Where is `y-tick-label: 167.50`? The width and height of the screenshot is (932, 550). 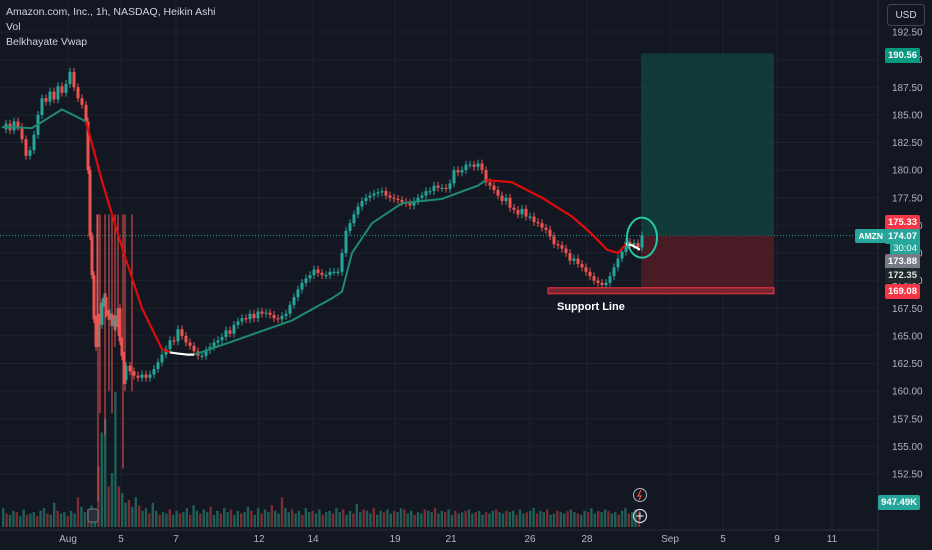 y-tick-label: 167.50 is located at coordinates (907, 309).